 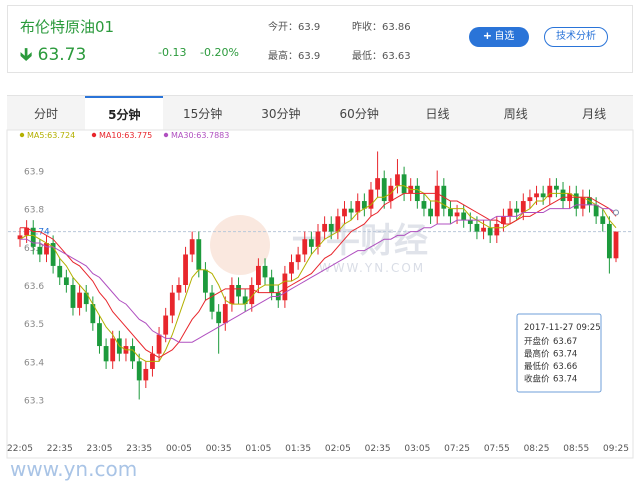 I want to click on tech-analysis-button: 技术分析, so click(x=576, y=37).